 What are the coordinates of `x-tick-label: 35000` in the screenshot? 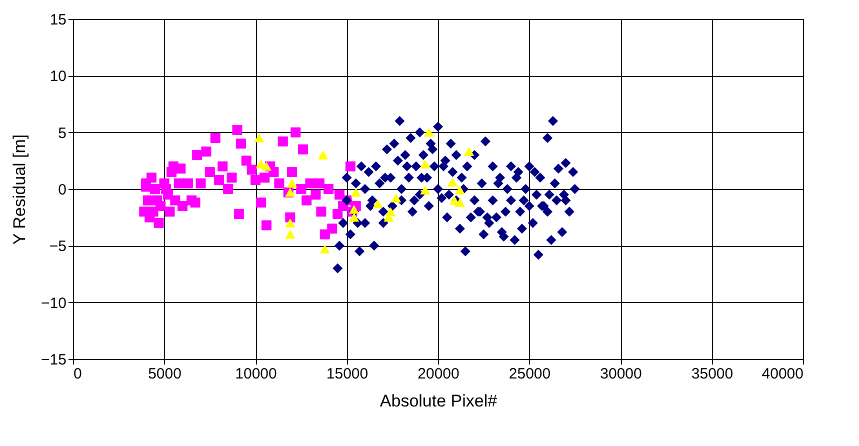 It's located at (712, 374).